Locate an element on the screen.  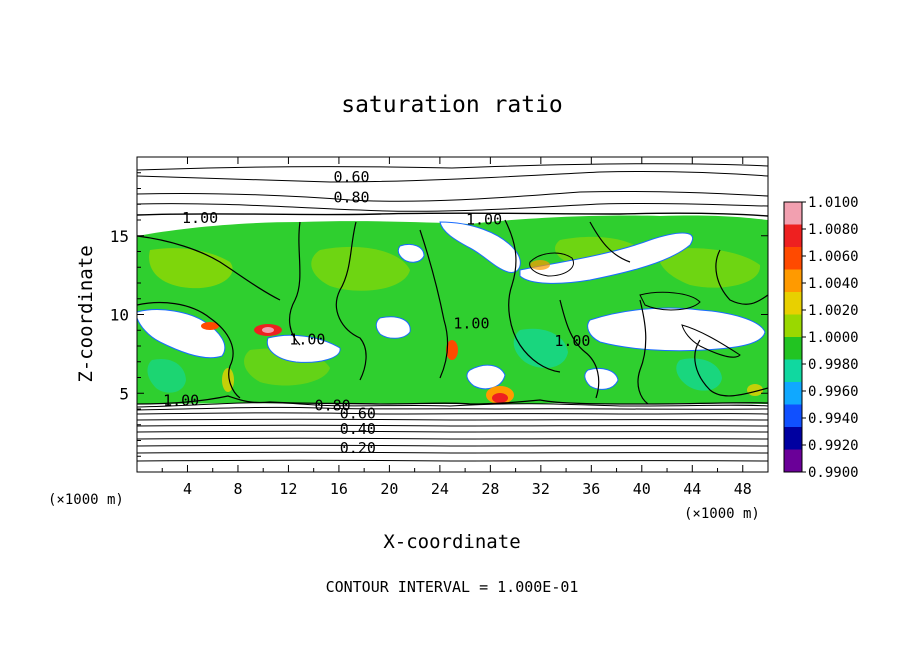
x-tick-label: 16 is located at coordinates (339, 489).